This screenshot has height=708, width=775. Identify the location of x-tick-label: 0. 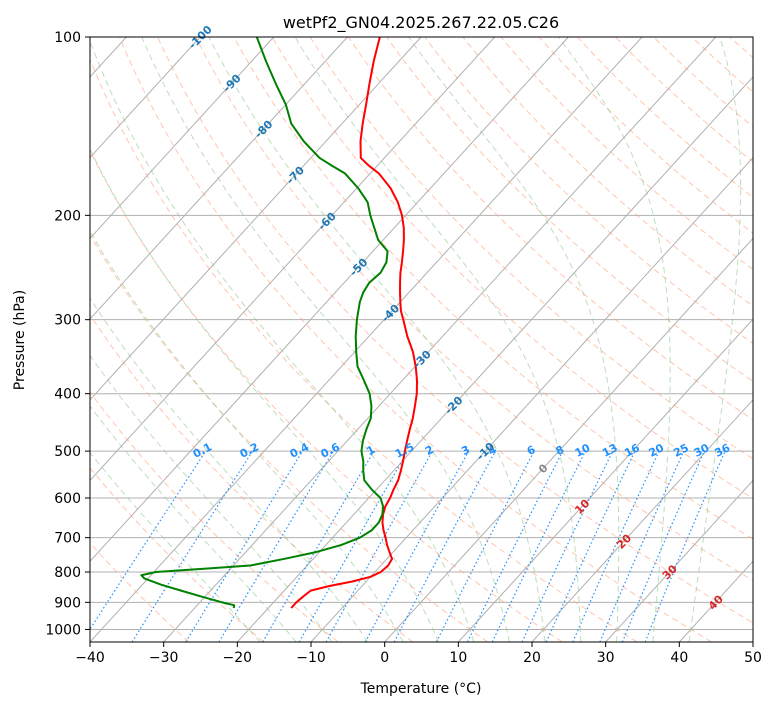
(384, 658).